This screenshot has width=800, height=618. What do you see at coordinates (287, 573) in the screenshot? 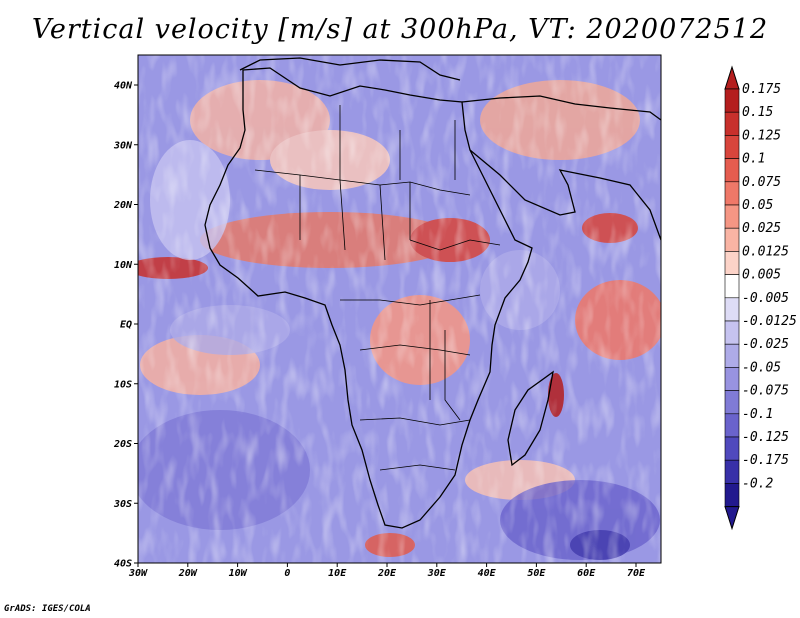
I see `lon-tick-label: 0` at bounding box center [287, 573].